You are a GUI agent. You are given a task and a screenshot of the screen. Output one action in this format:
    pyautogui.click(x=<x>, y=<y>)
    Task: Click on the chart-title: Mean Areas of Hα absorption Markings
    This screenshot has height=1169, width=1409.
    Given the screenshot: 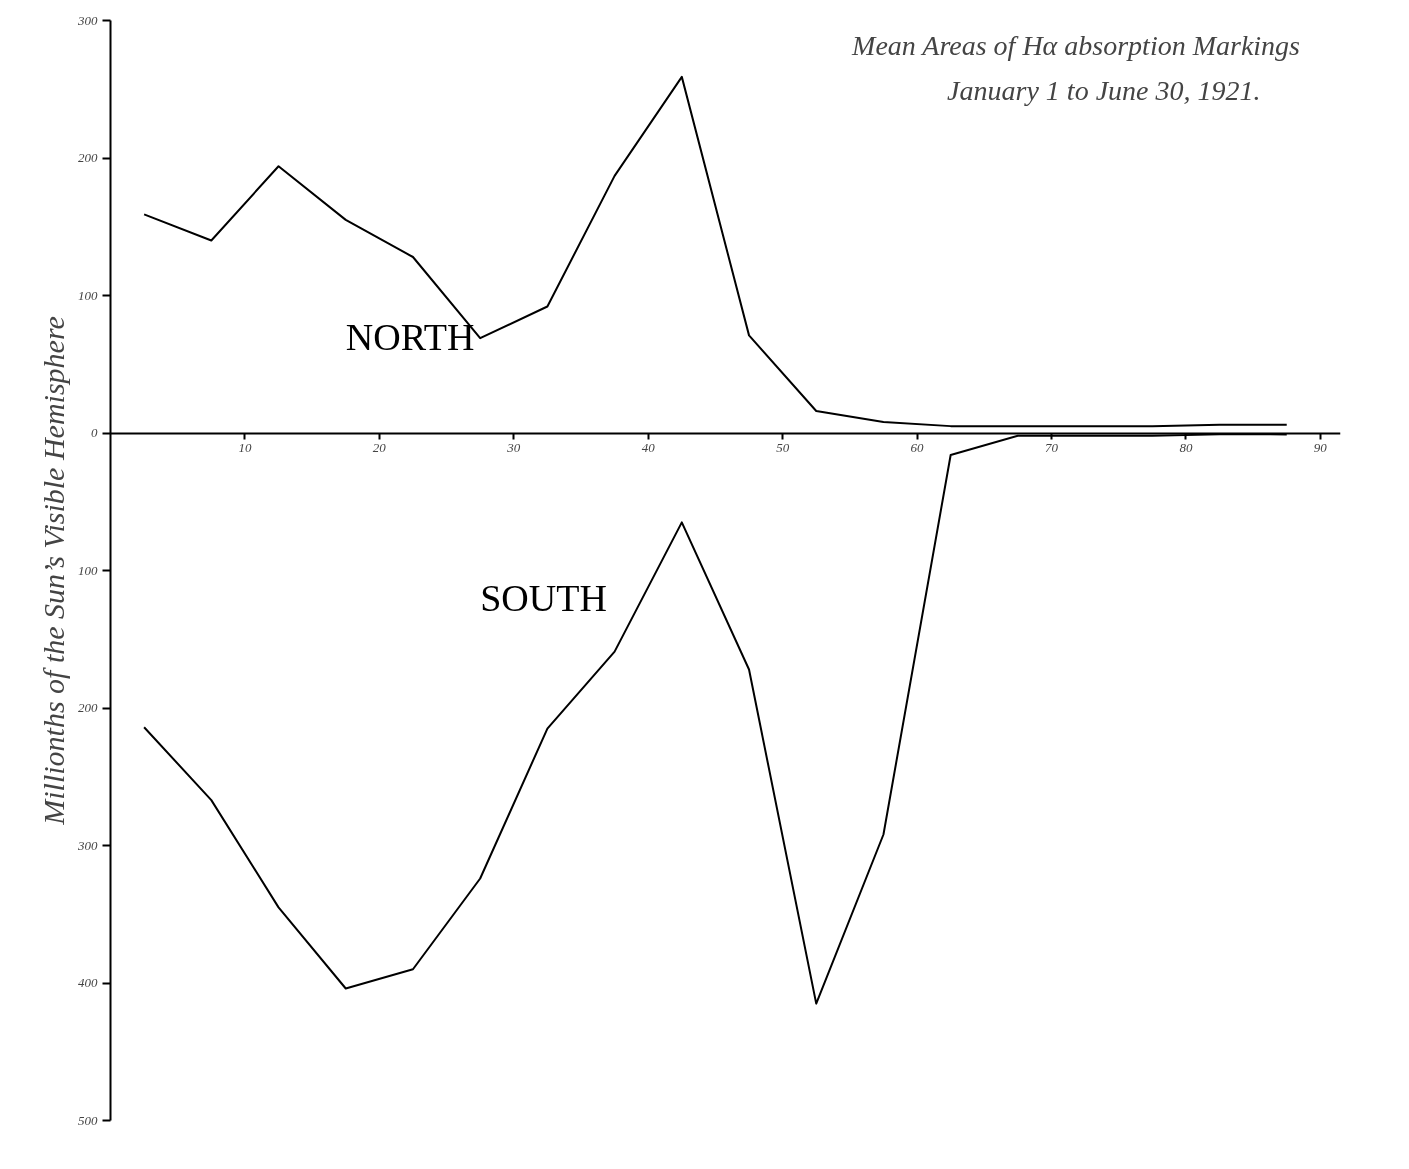 What is the action you would take?
    pyautogui.click(x=1076, y=45)
    